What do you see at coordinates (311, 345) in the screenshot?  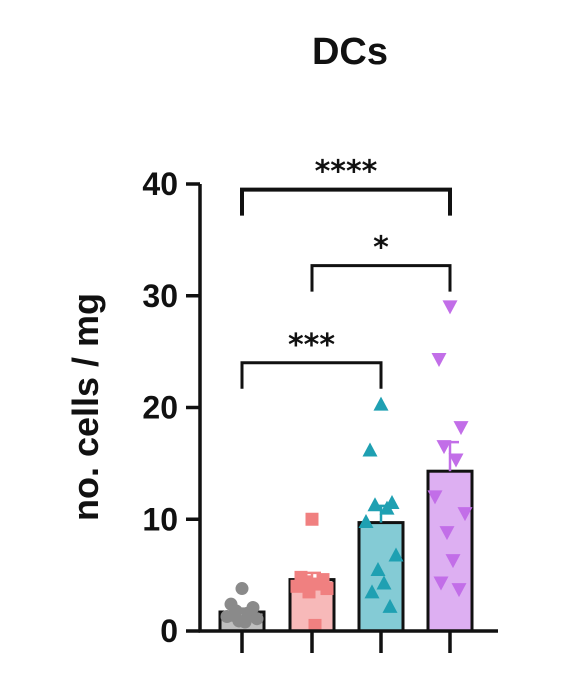 I see `significance-label-3: ***` at bounding box center [311, 345].